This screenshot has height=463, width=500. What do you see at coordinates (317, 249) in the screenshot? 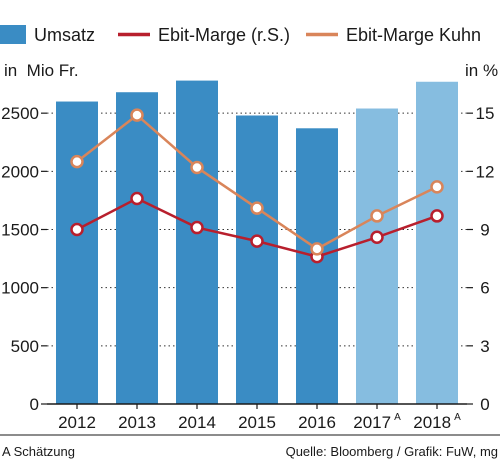
I see `ebit-marge-kuhn-point-2016` at bounding box center [317, 249].